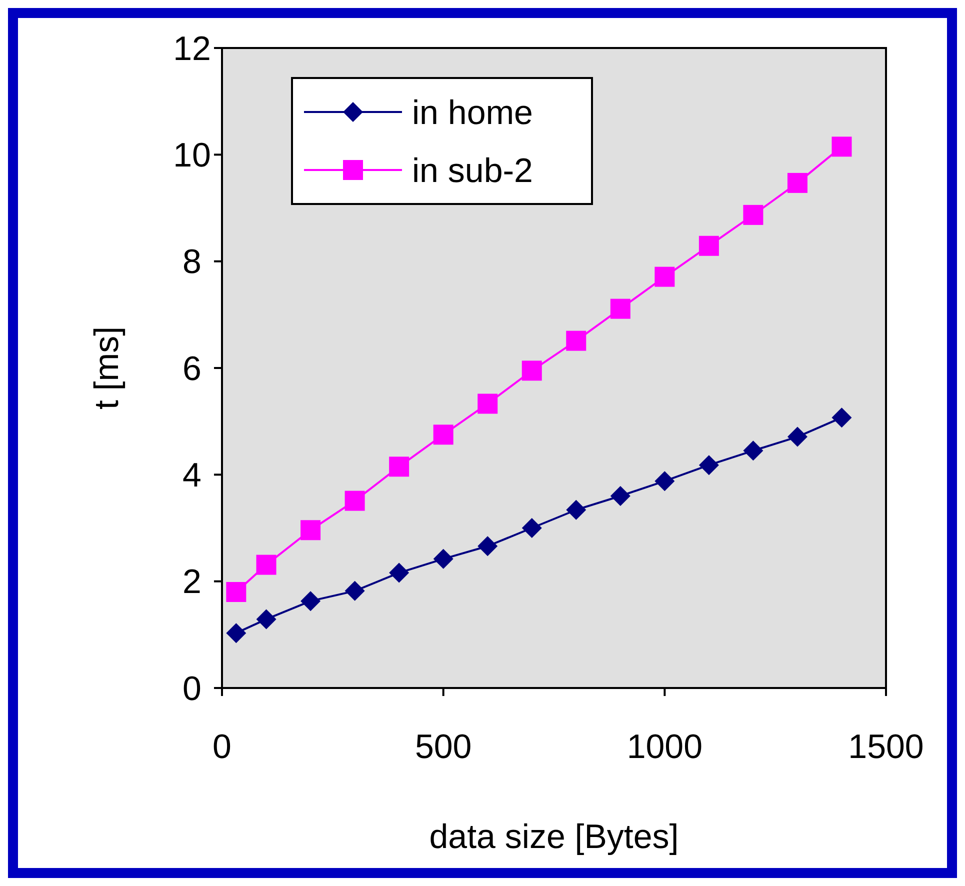  What do you see at coordinates (192, 582) in the screenshot?
I see `y-tick-label: 2` at bounding box center [192, 582].